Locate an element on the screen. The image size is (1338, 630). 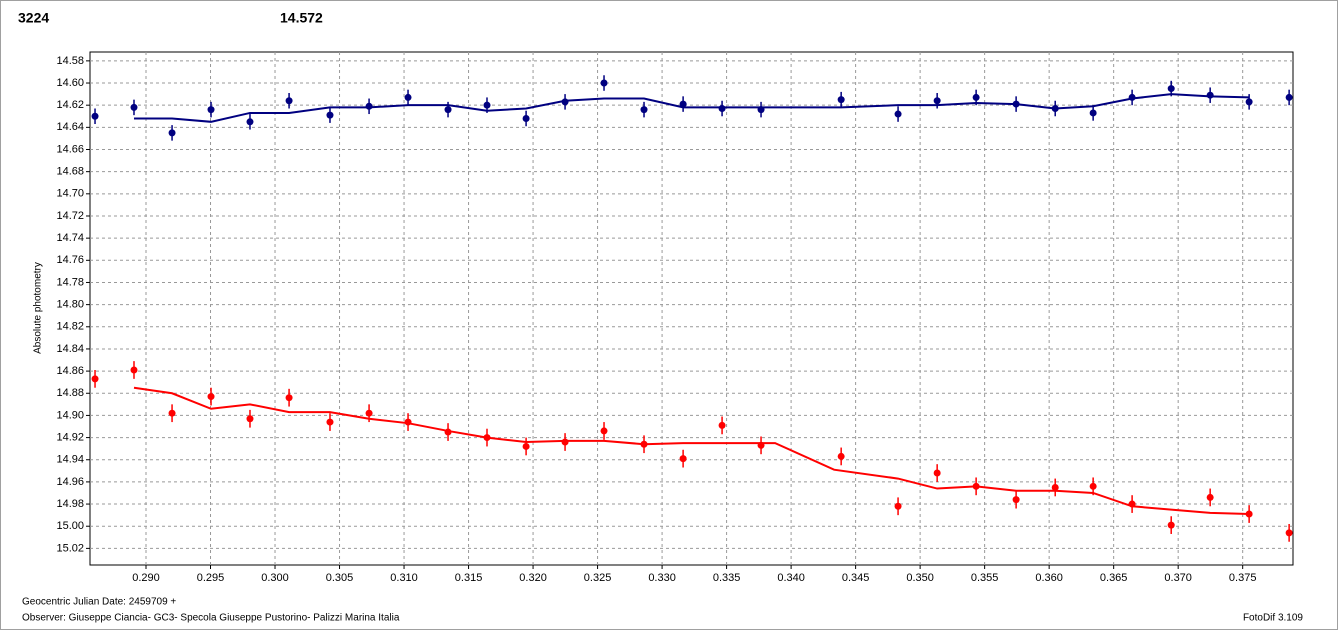
y-tick-label: 14.78 is located at coordinates (70, 282).